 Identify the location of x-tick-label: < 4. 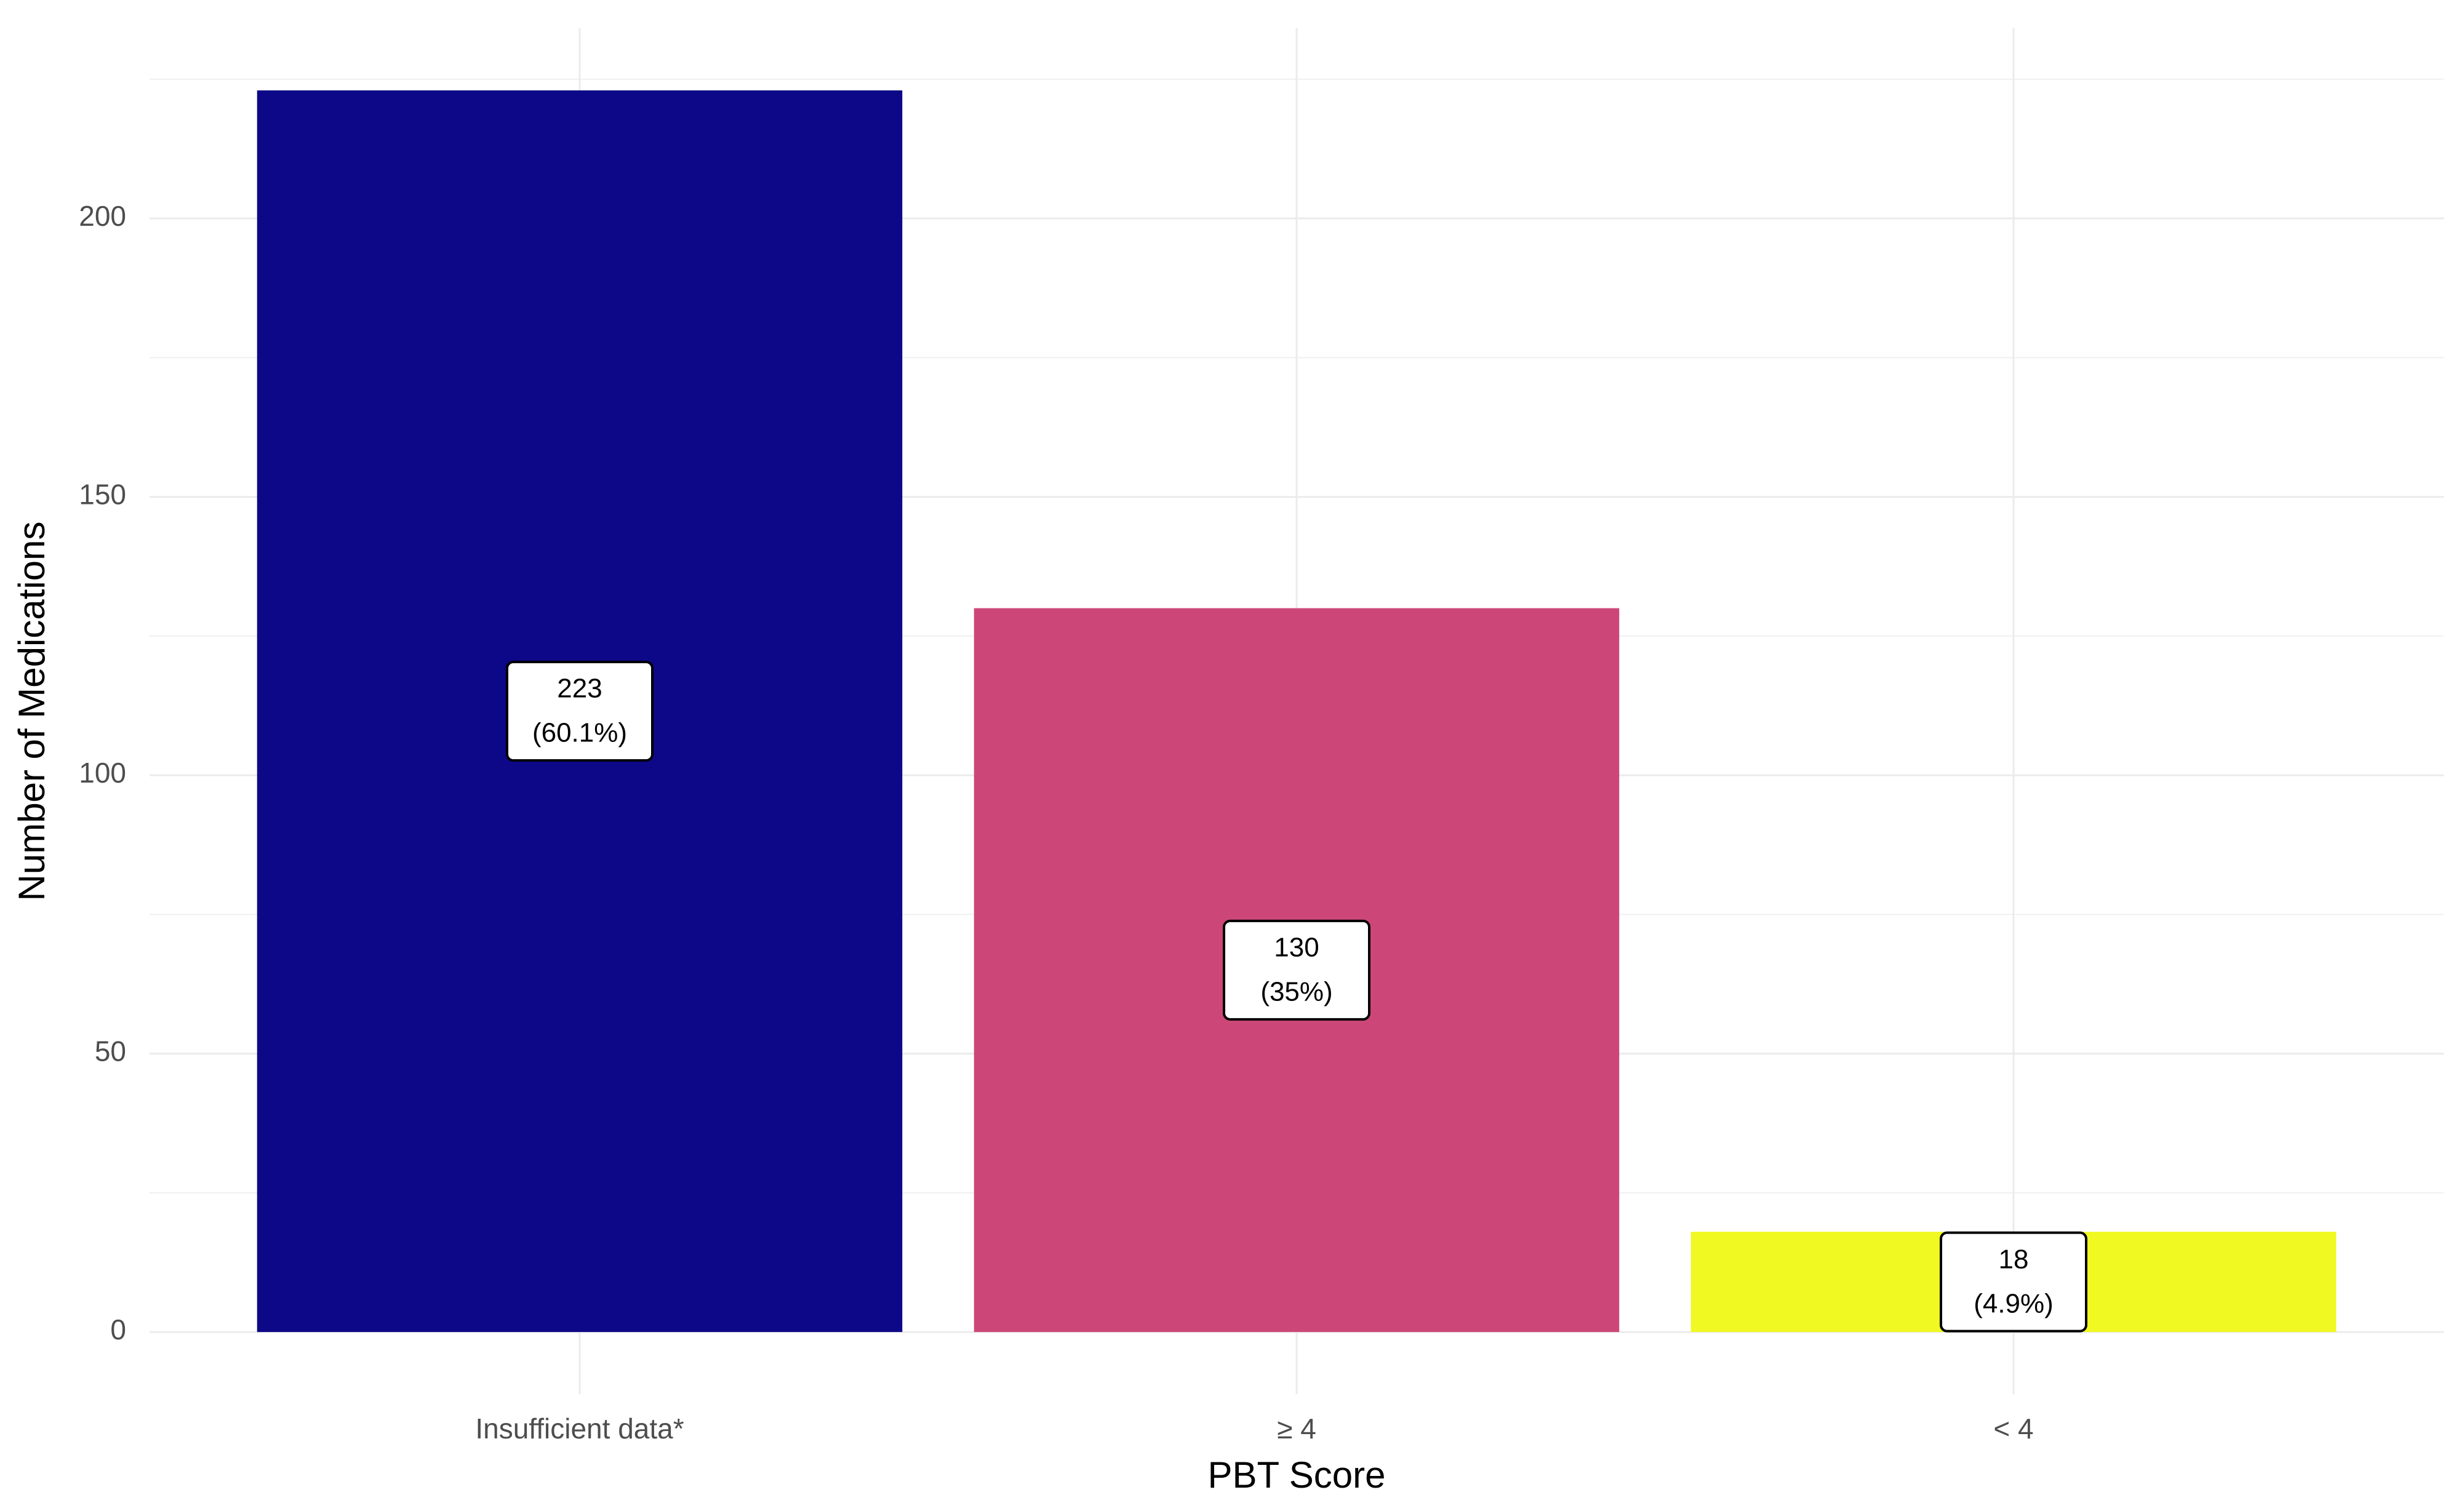
(2013, 1429).